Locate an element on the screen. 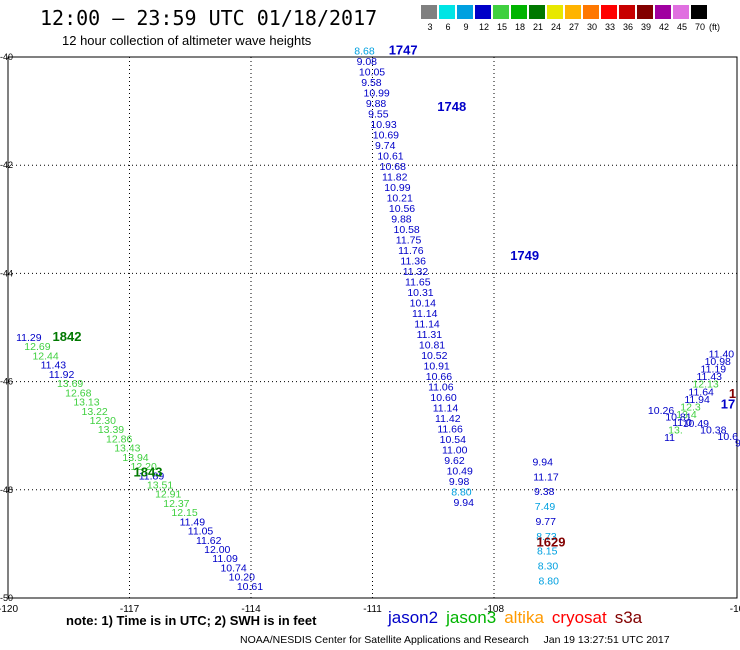 The width and height of the screenshot is (740, 650). wave-height-value: 11.06 is located at coordinates (441, 387).